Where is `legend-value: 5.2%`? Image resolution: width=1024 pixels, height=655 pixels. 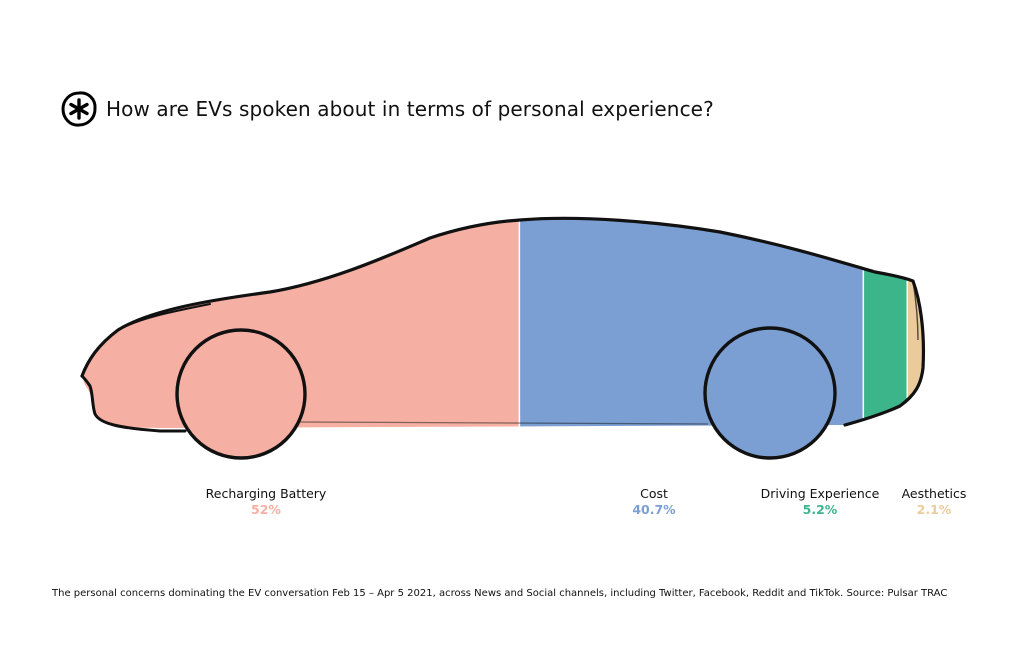
legend-value: 5.2% is located at coordinates (820, 509).